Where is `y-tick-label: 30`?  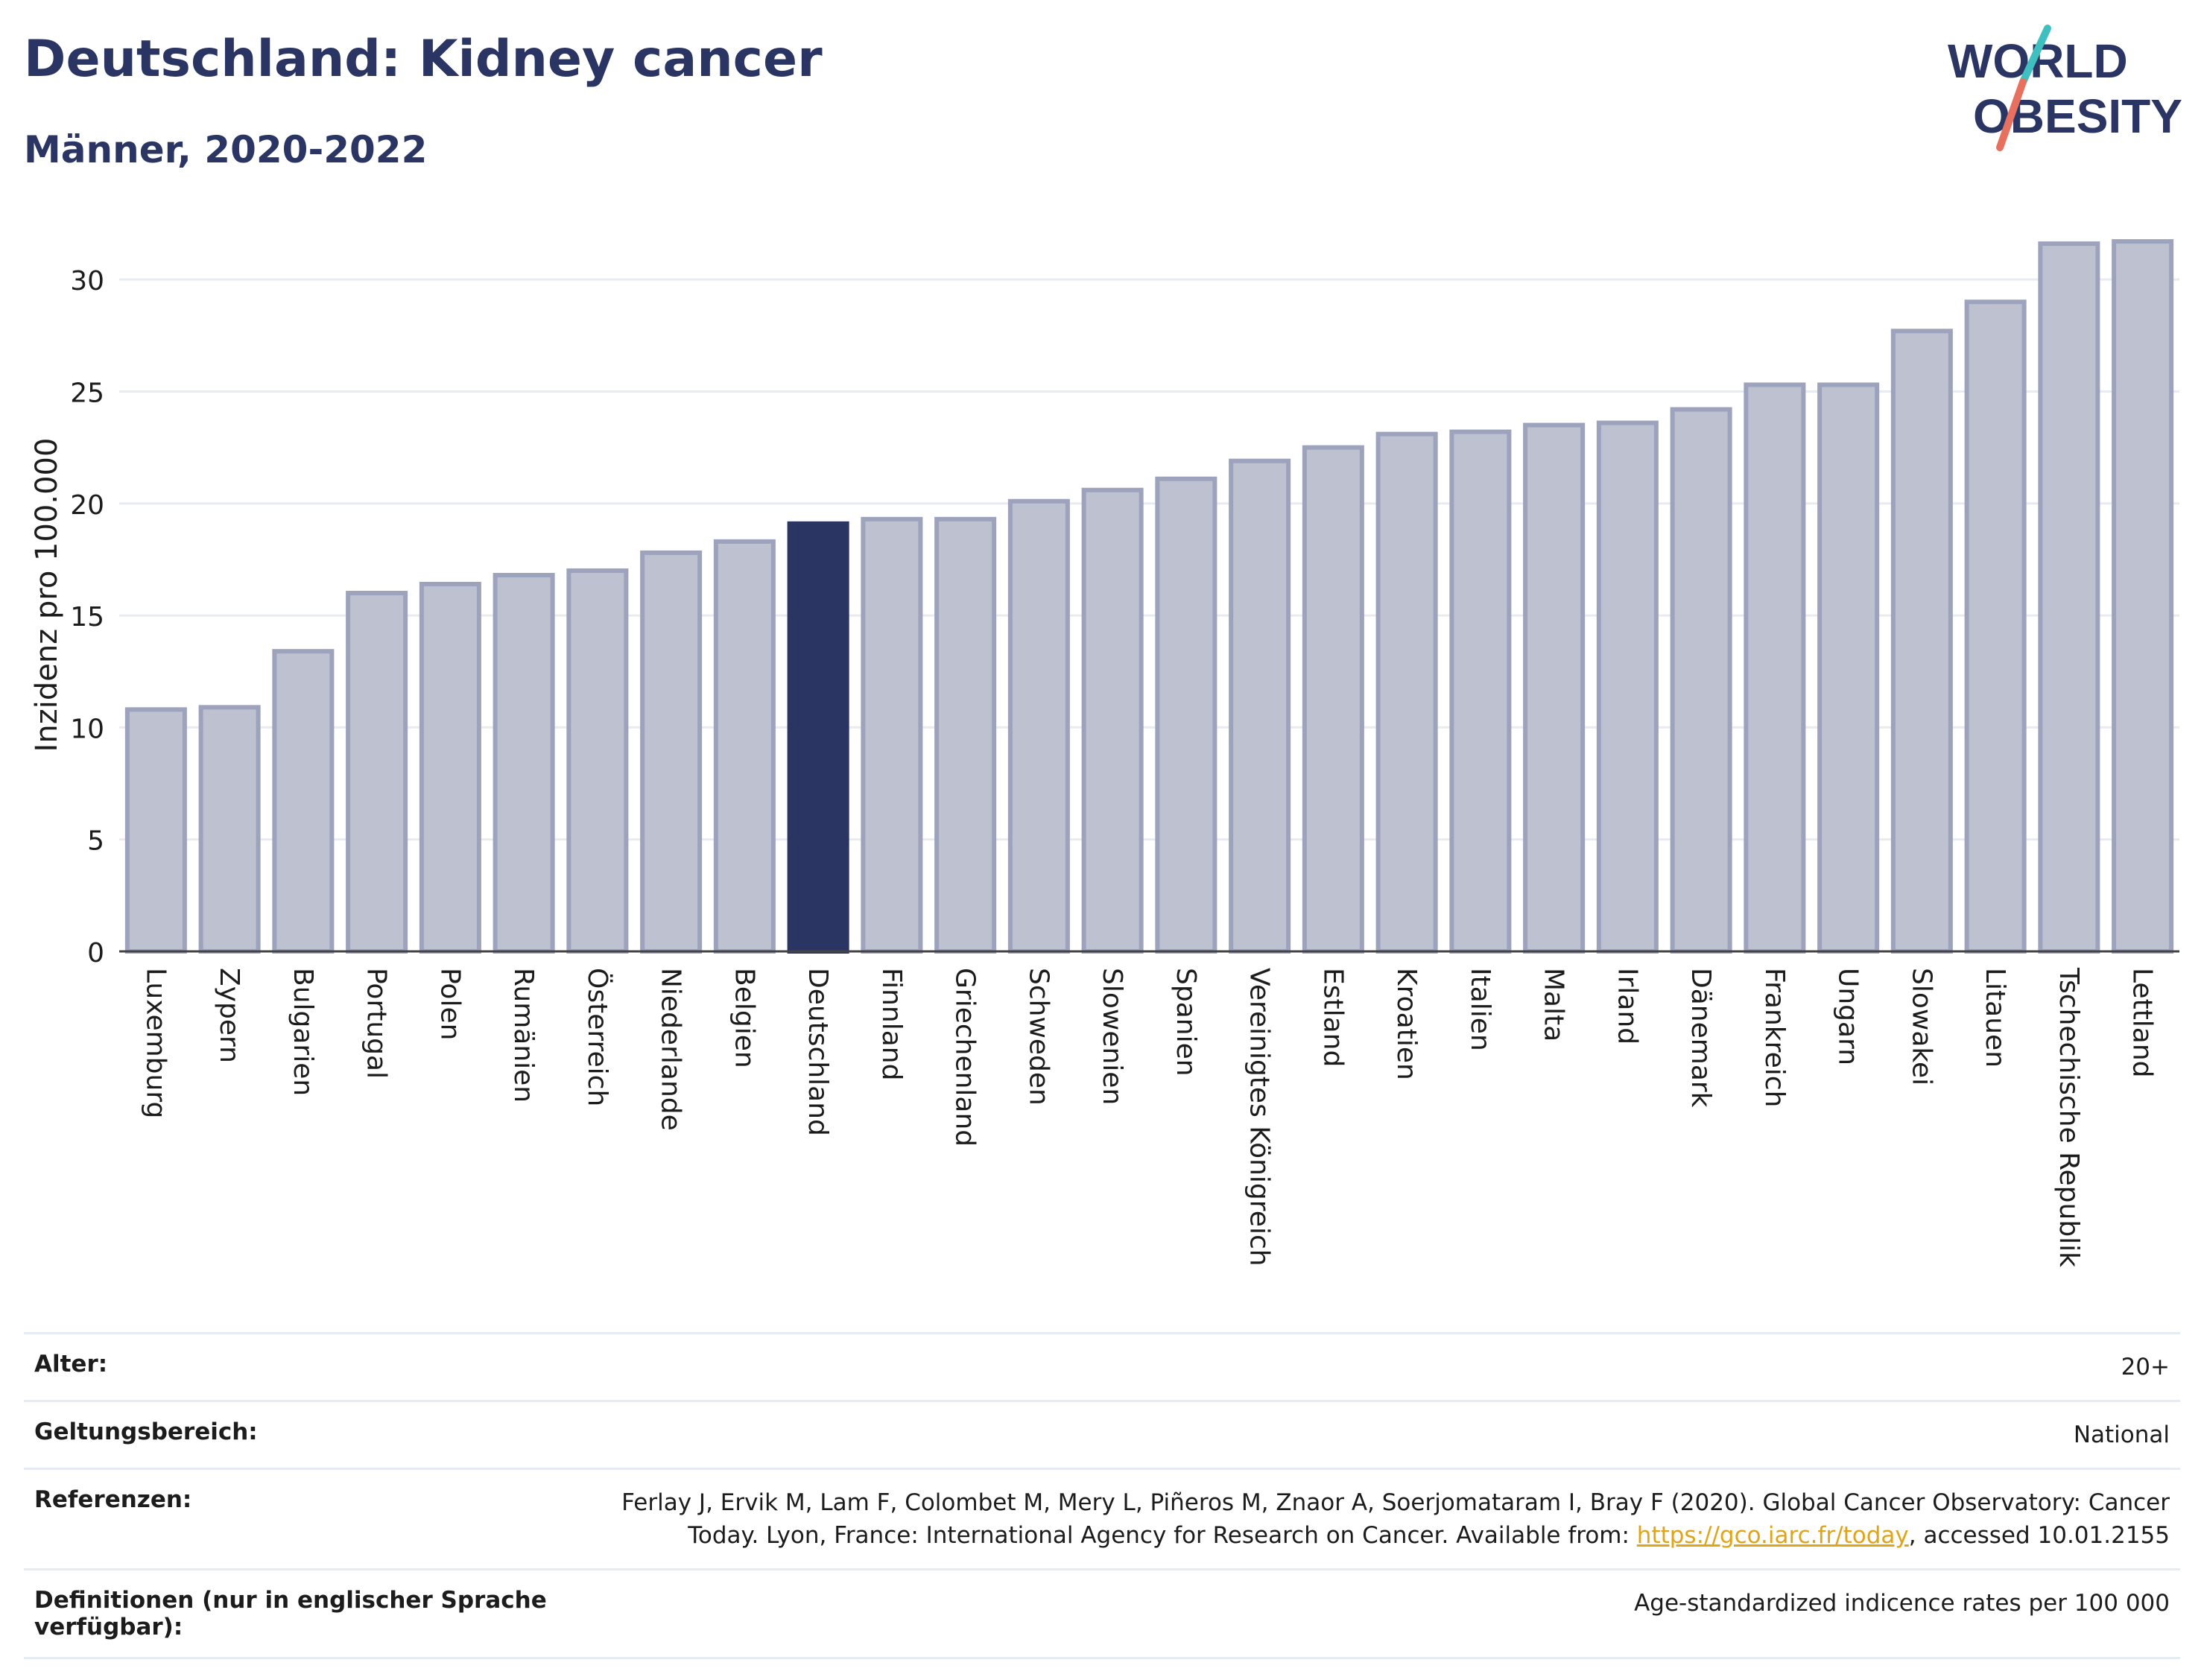 y-tick-label: 30 is located at coordinates (87, 281).